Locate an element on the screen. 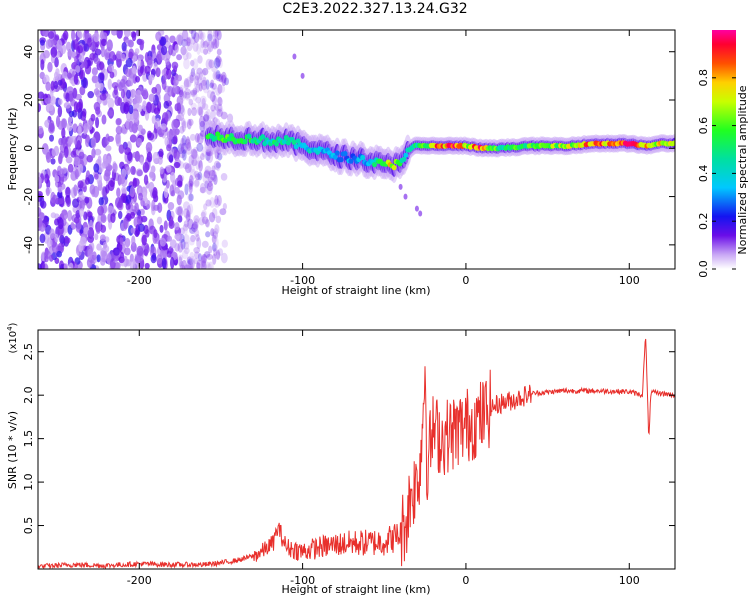 This screenshot has width=750, height=600. snr-y-tick-label: 1.0 is located at coordinates (28, 482).